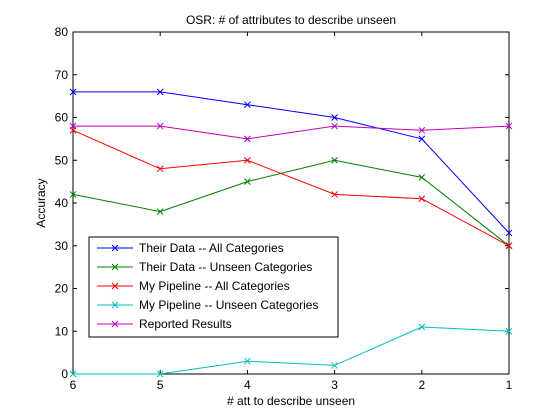 This screenshot has width=560, height=420. I want to click on y-tick-label: 0, so click(64, 374).